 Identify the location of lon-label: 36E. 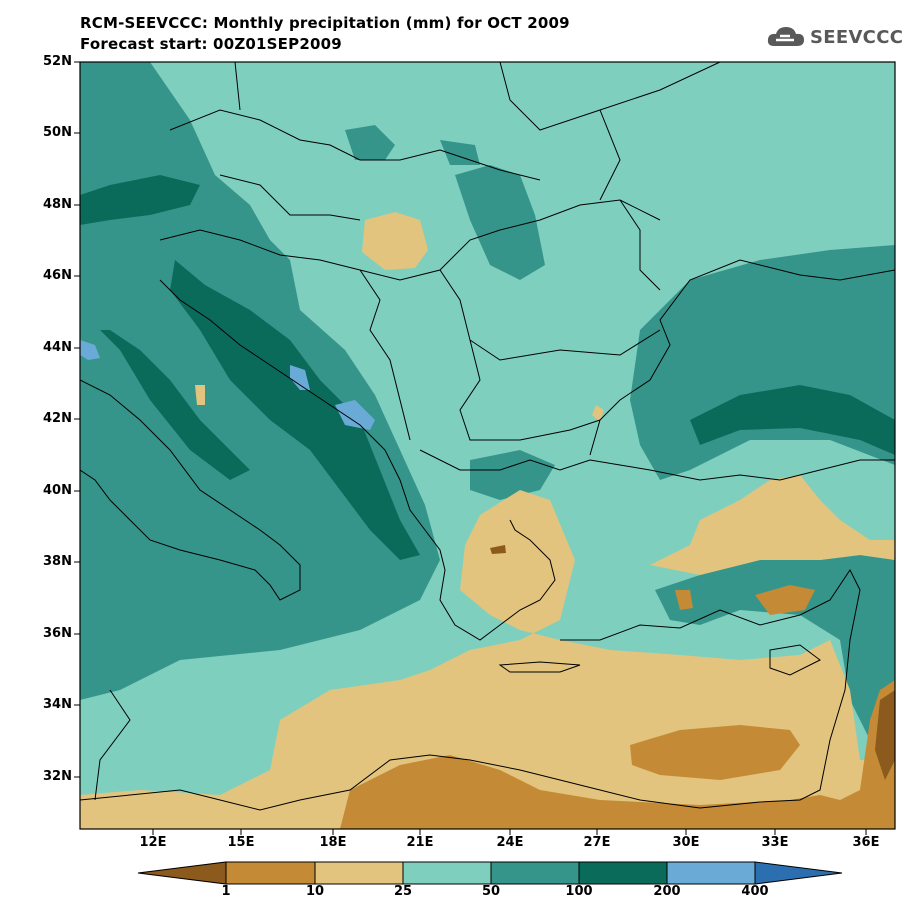
(866, 842).